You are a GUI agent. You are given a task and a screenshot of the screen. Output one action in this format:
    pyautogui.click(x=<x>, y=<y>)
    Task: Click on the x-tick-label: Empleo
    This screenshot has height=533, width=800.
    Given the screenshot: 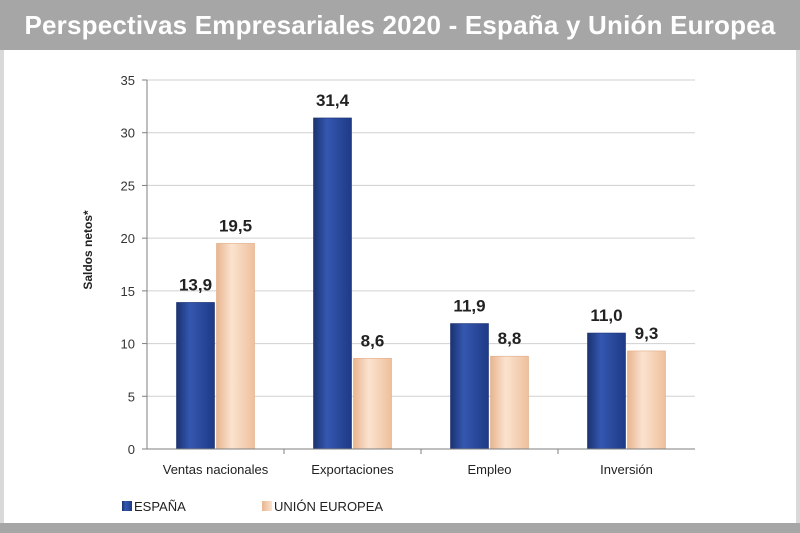 What is the action you would take?
    pyautogui.click(x=489, y=469)
    